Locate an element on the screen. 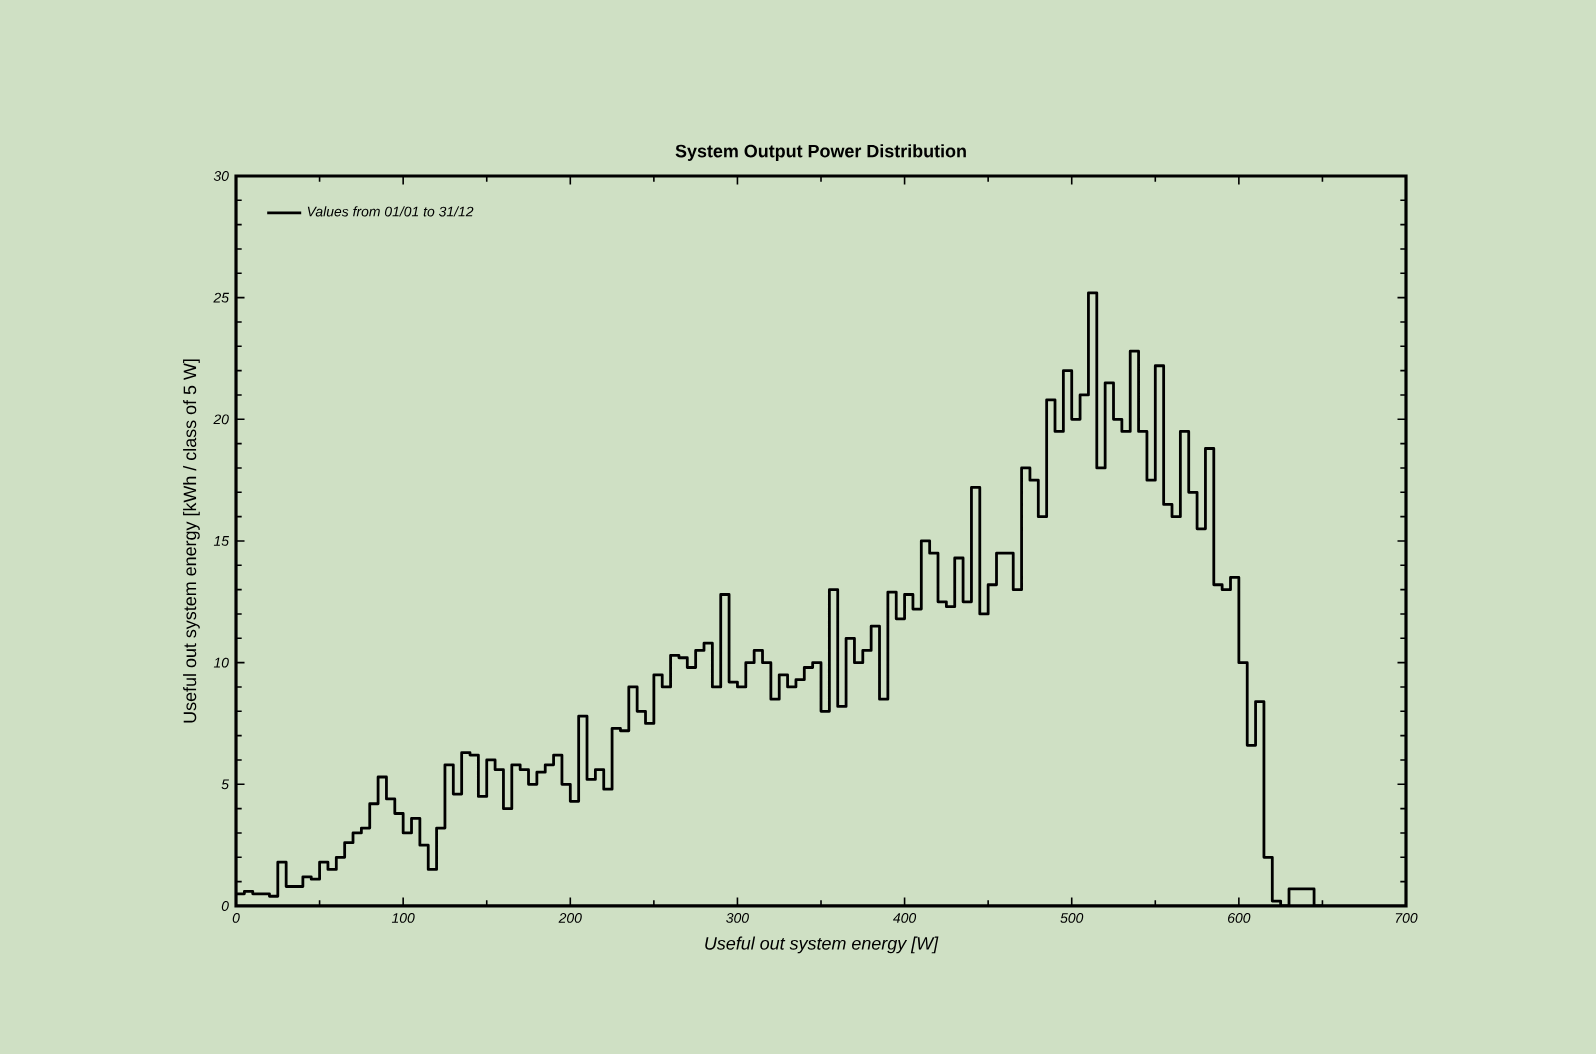  y-axis-title: Useful out system energy [kWh / class of 5 W] is located at coordinates (191, 541).